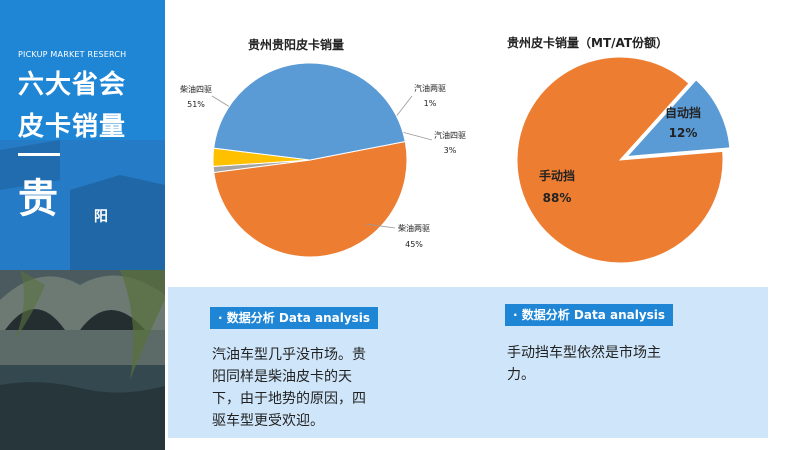 This screenshot has height=450, width=800. I want to click on chart2-label-0: 自动挡, so click(683, 112).